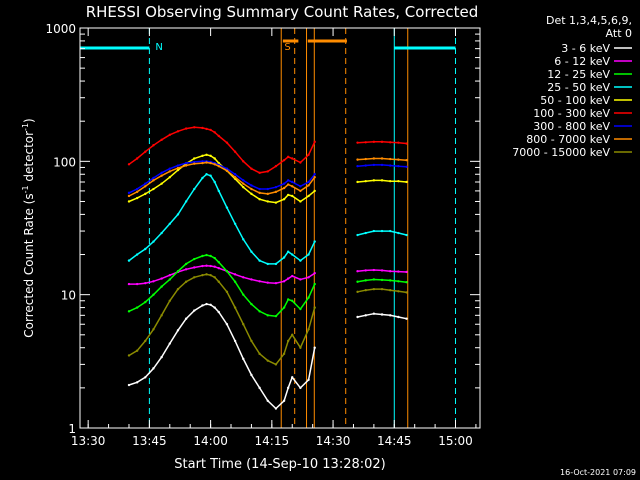 The image size is (640, 480). Describe the element at coordinates (598, 472) in the screenshot. I see `footer-timestamp: 16-Oct-2021 07:09` at that location.